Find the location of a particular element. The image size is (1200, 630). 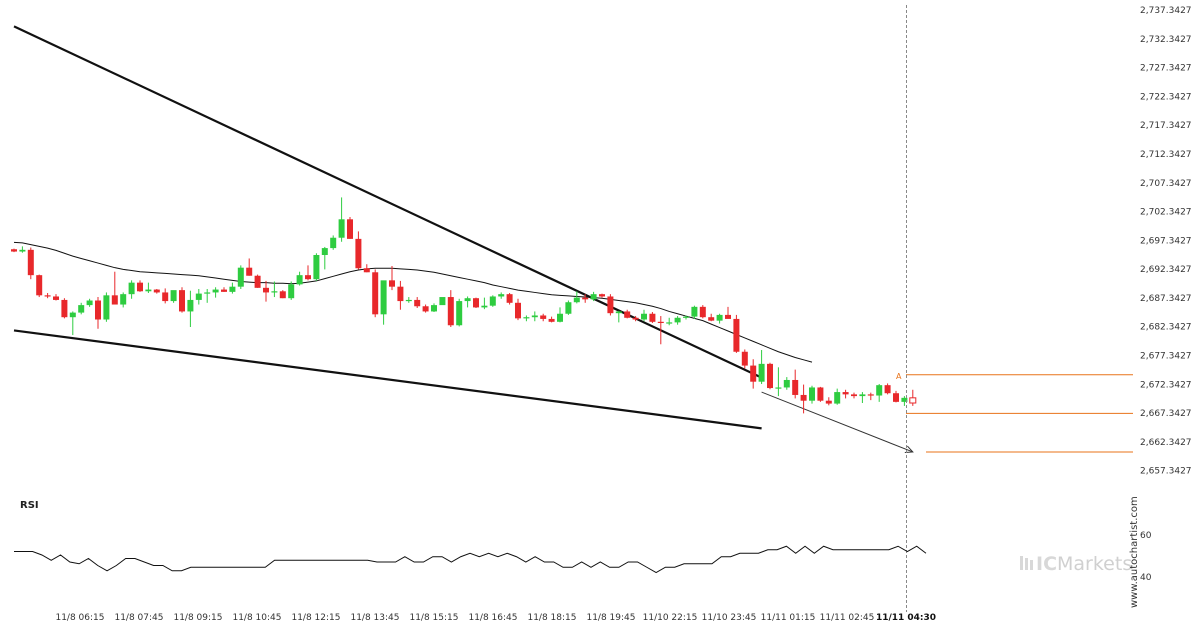

x-tick-label: 11/8 19:45 is located at coordinates (610, 618).